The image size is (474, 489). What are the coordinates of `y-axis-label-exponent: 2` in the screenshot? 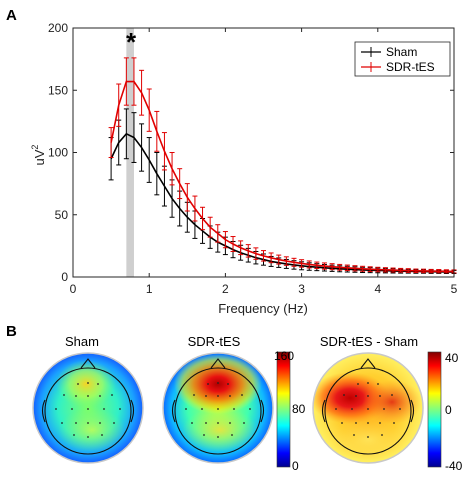 It's located at (35, 147).